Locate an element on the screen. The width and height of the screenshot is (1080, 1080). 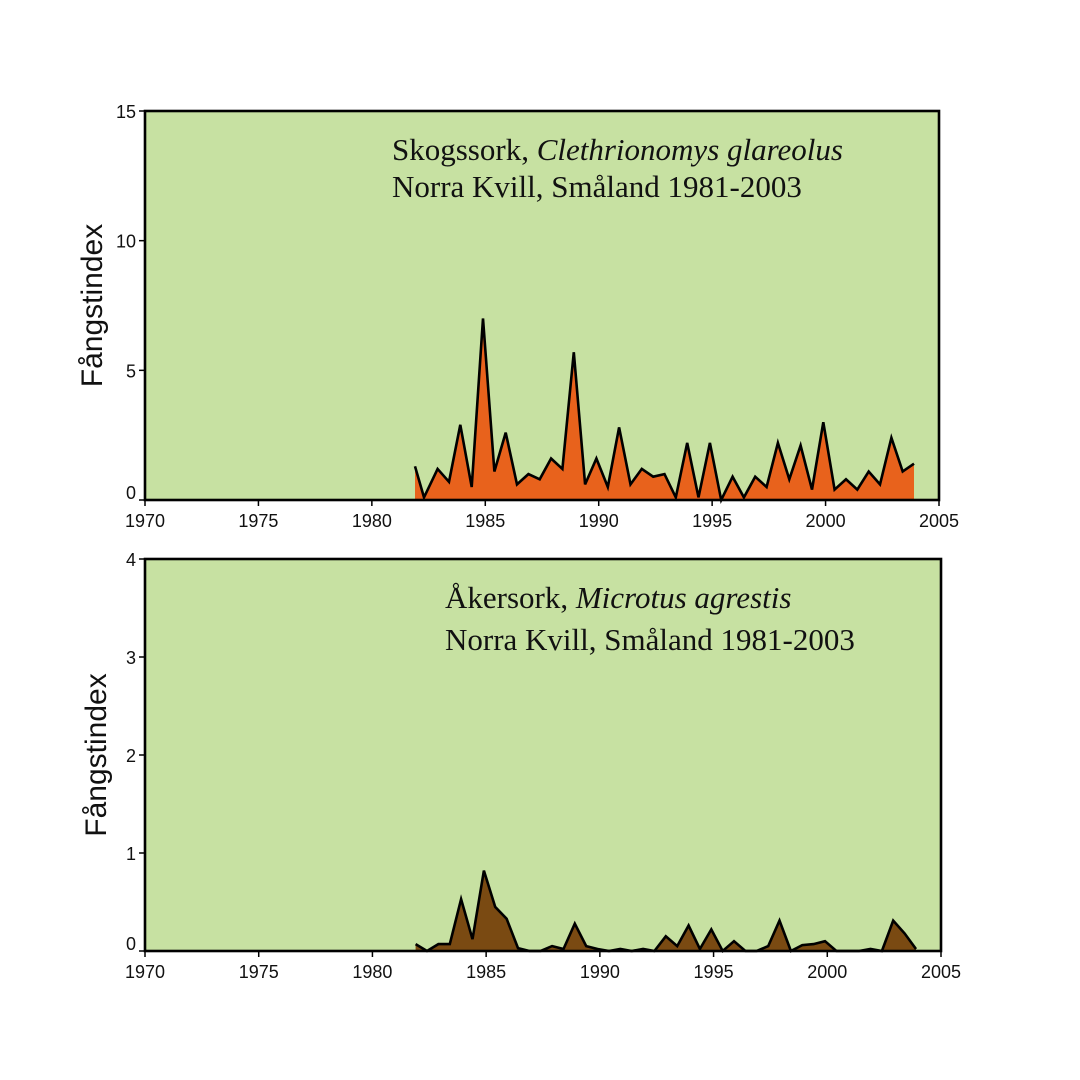
annotation-latin-name: Clethrionomys glareolus is located at coordinates (690, 149).